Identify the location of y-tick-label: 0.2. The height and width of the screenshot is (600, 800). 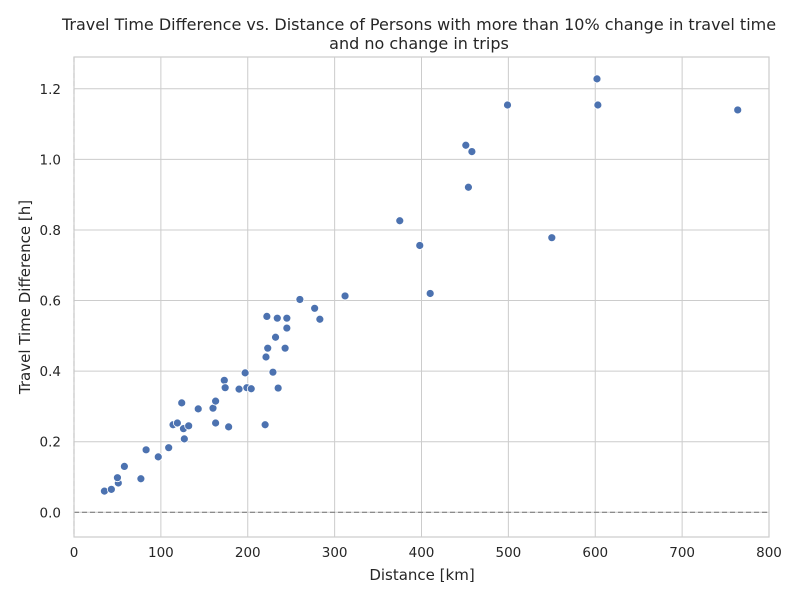
(50, 443).